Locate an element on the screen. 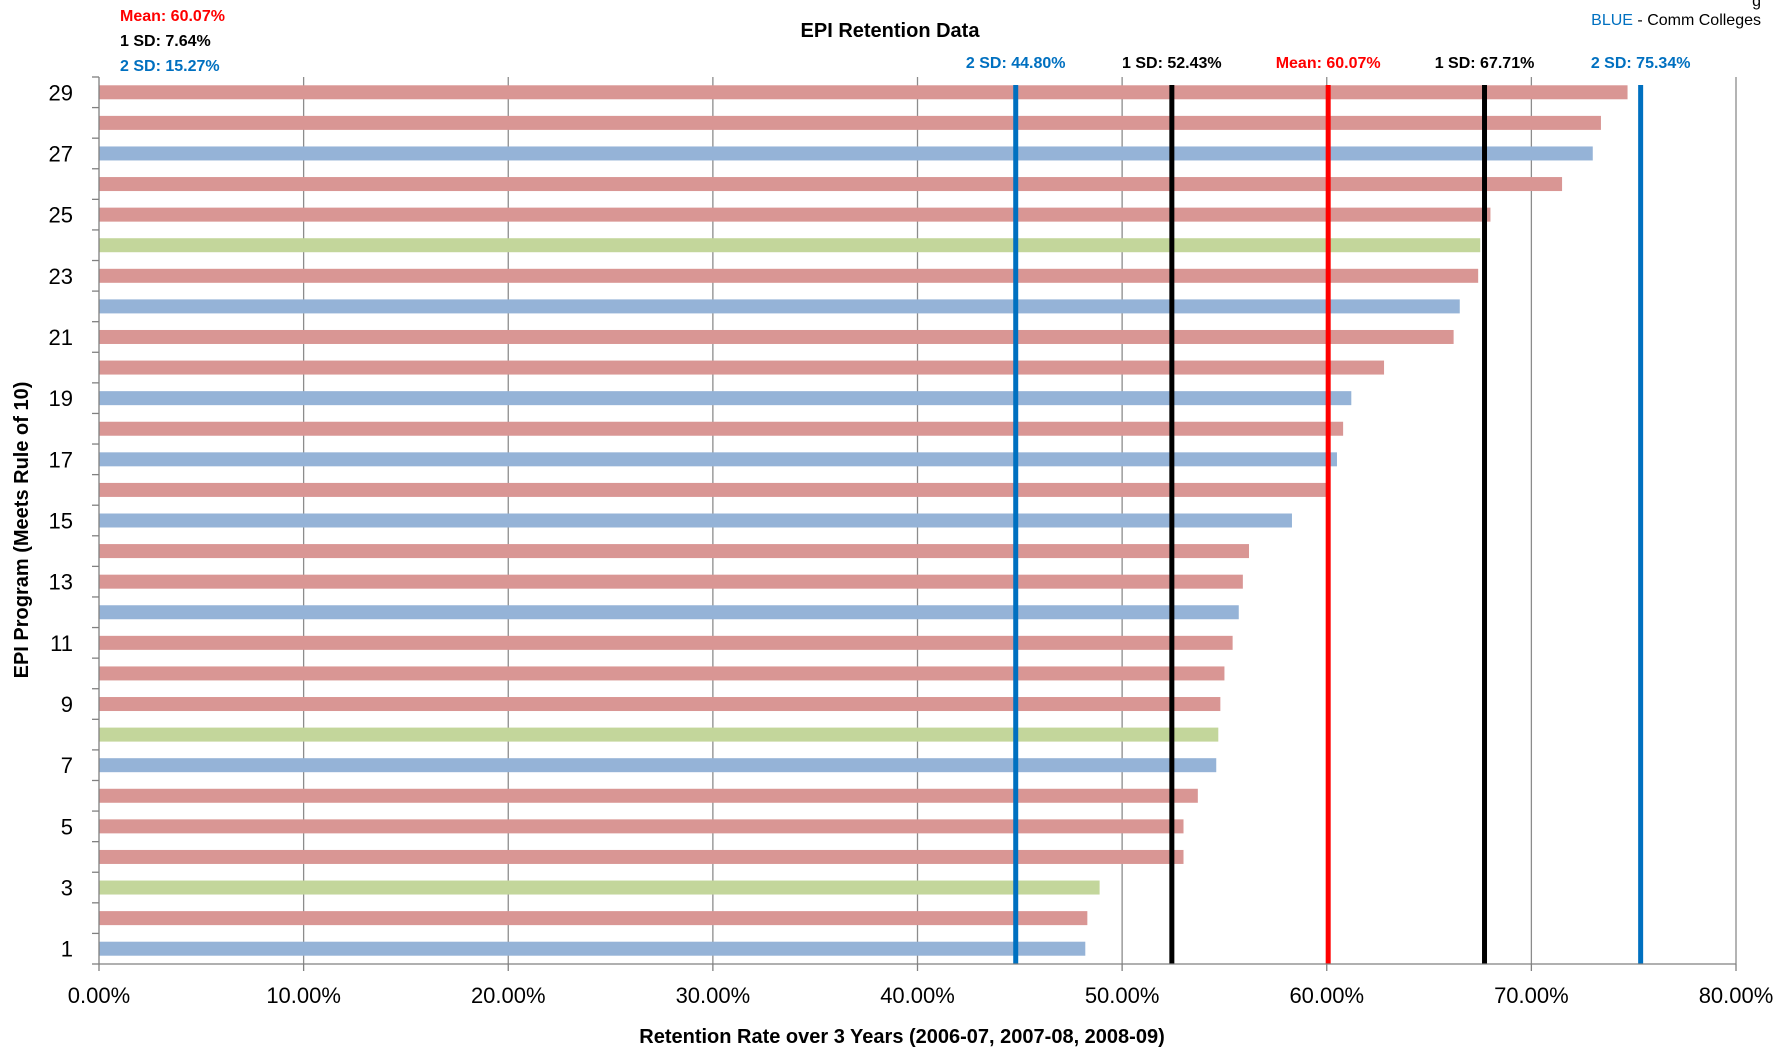  y-tick-label: 1 is located at coordinates (67, 949).